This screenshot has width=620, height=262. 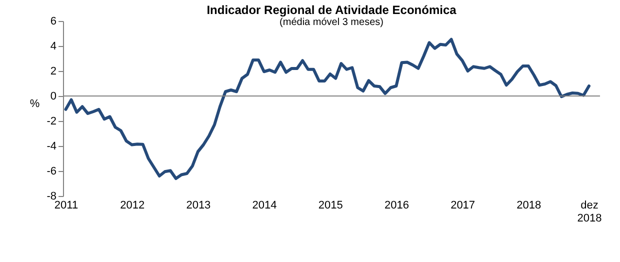 What do you see at coordinates (132, 206) in the screenshot?
I see `x-tick-label: 2012` at bounding box center [132, 206].